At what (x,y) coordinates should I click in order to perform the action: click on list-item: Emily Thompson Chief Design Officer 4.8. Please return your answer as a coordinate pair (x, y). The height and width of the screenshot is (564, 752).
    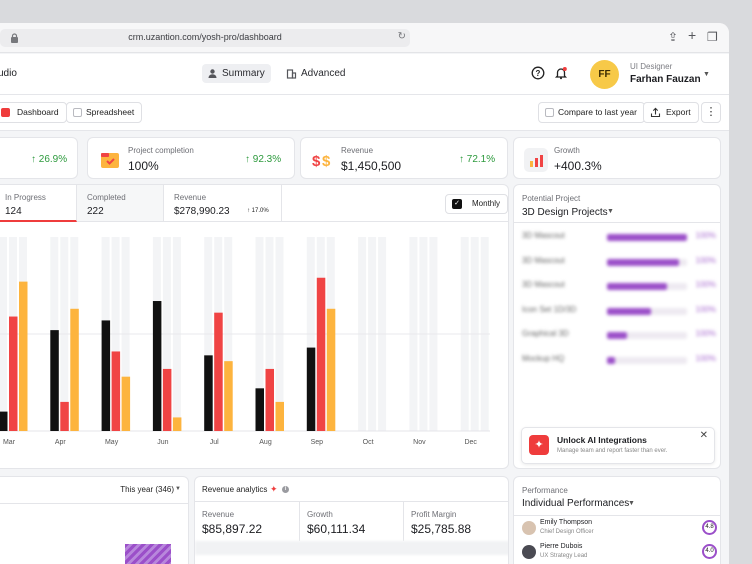
    Looking at the image, I should click on (619, 529).